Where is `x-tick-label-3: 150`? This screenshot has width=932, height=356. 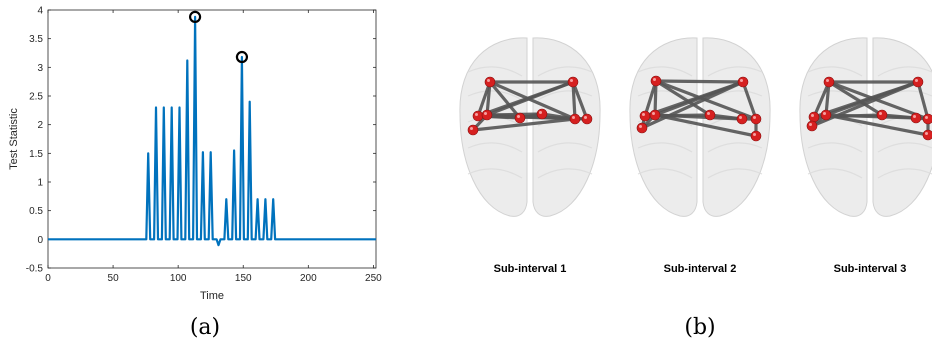
x-tick-label-3: 150 is located at coordinates (243, 278).